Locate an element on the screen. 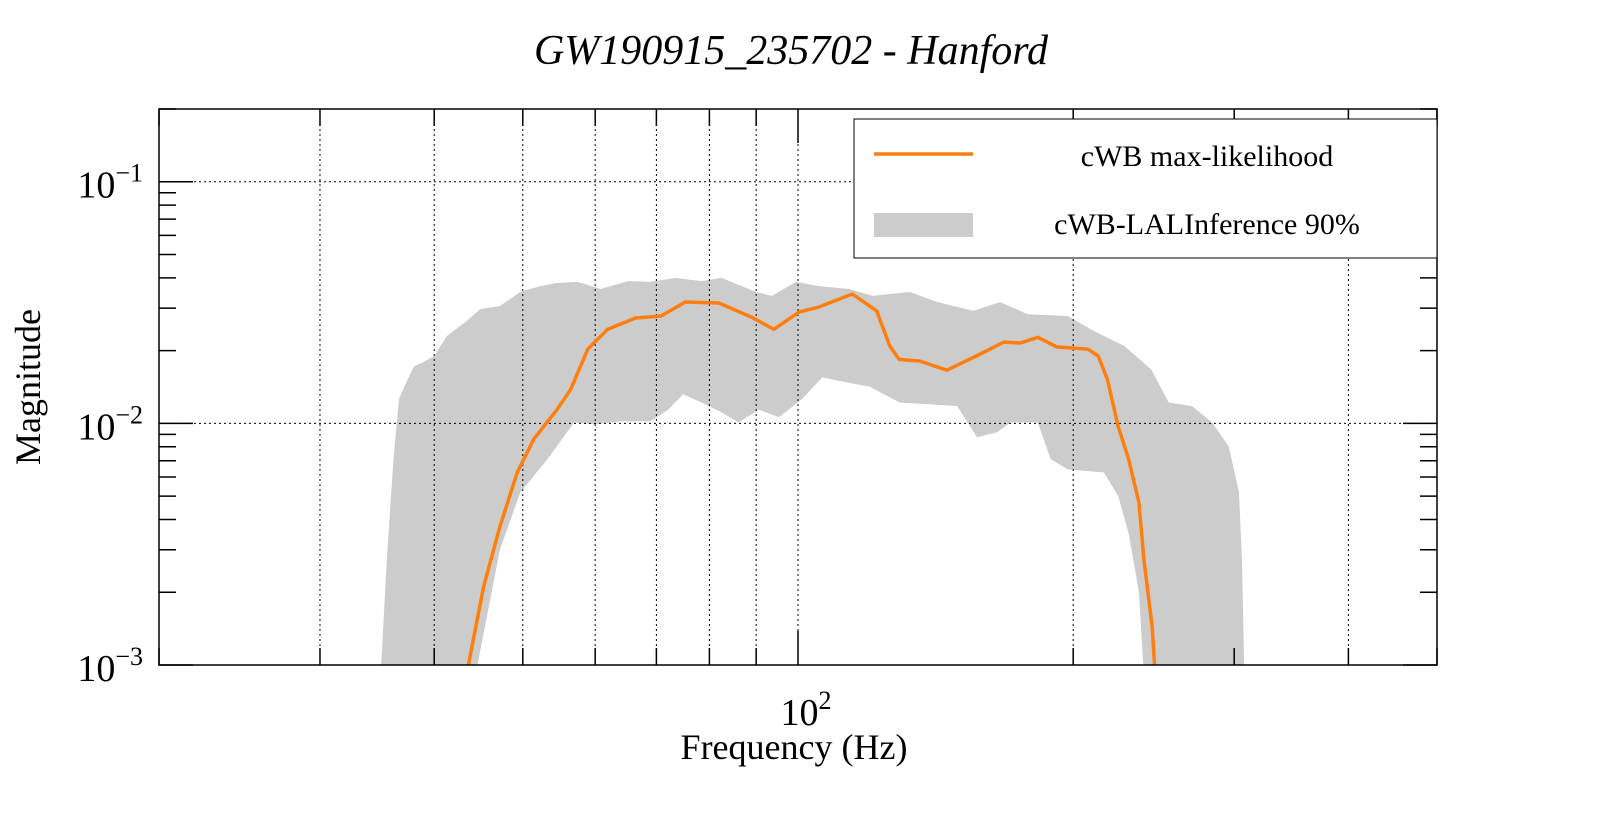 This screenshot has width=1599, height=813. y-tick-label: 10⁻³ is located at coordinates (110, 666).